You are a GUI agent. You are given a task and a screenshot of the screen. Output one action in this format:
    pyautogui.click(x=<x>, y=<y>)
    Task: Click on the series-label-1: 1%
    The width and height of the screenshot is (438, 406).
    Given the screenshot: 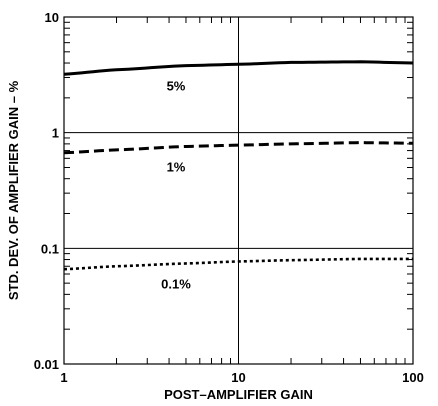 What is the action you would take?
    pyautogui.click(x=176, y=166)
    